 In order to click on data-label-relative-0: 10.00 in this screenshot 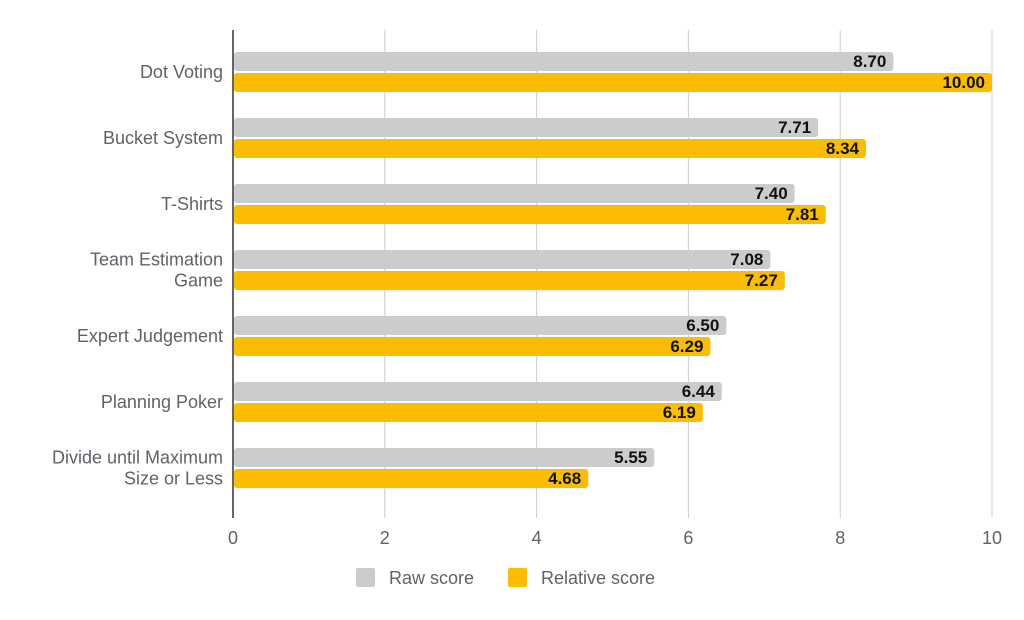, I will do `click(963, 82)`.